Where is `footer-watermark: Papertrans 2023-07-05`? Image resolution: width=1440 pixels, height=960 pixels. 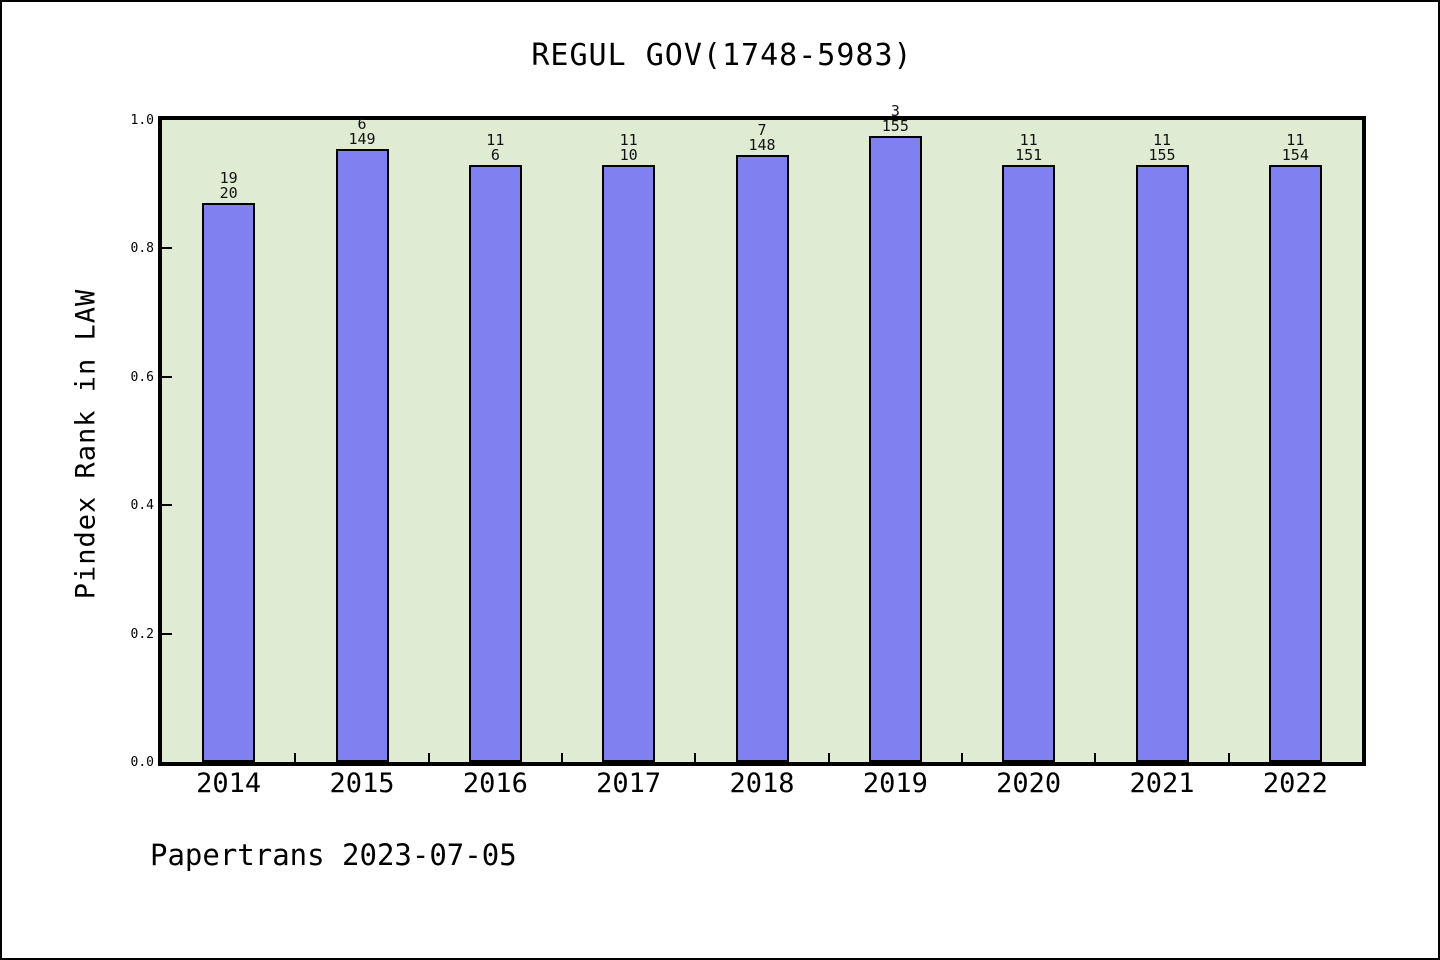
footer-watermark: Papertrans 2023-07-05 is located at coordinates (333, 855).